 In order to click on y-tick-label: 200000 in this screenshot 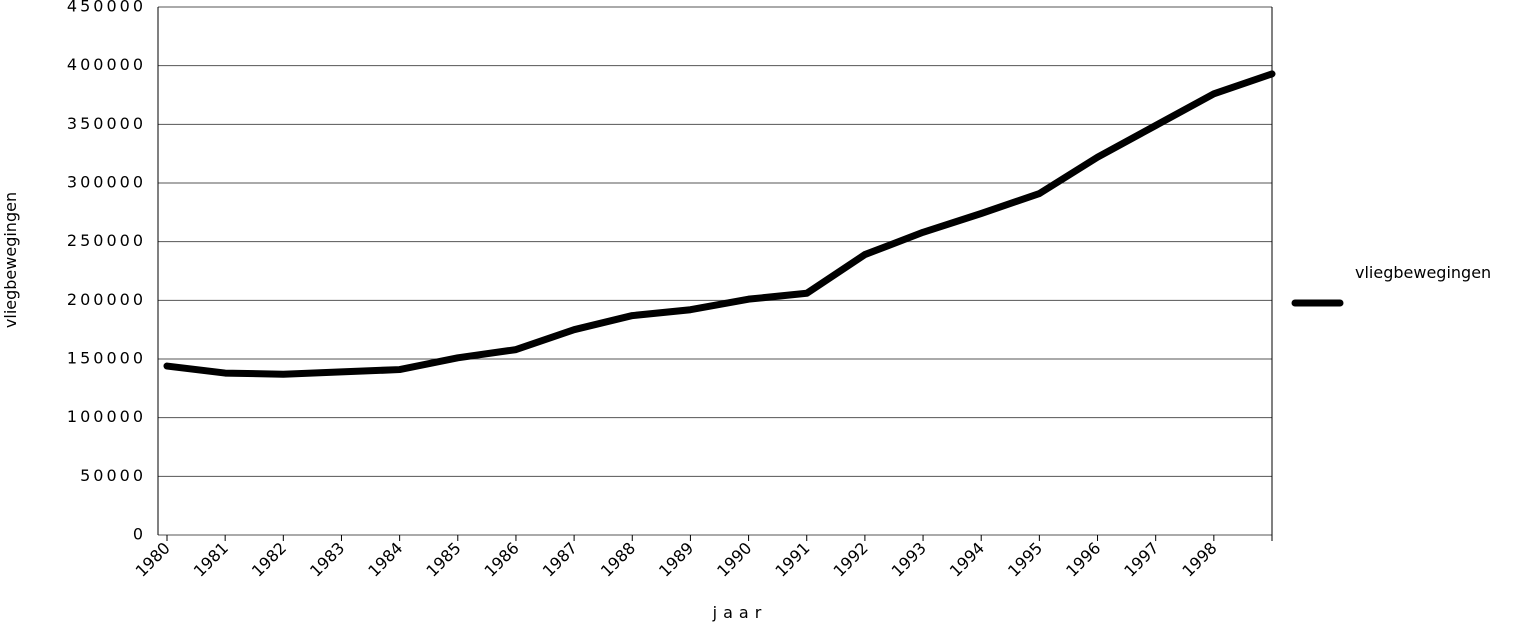, I will do `click(106, 299)`.